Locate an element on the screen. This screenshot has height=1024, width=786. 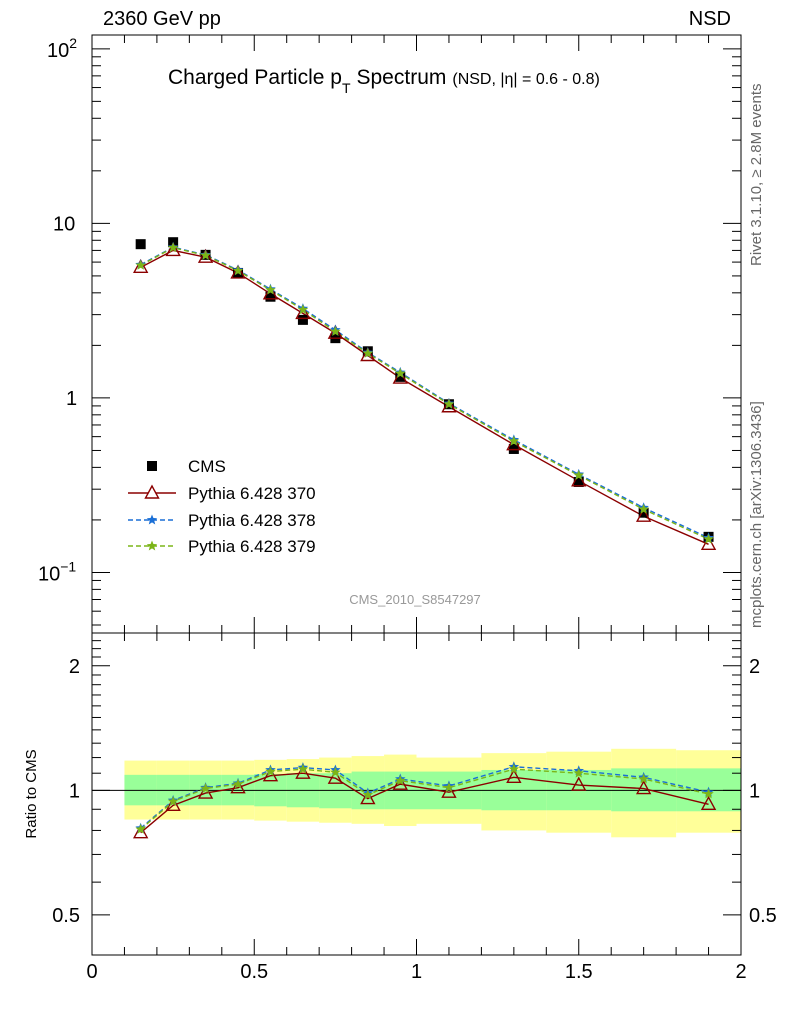
ratio-ytick-label-left: 2 is located at coordinates (74, 667).